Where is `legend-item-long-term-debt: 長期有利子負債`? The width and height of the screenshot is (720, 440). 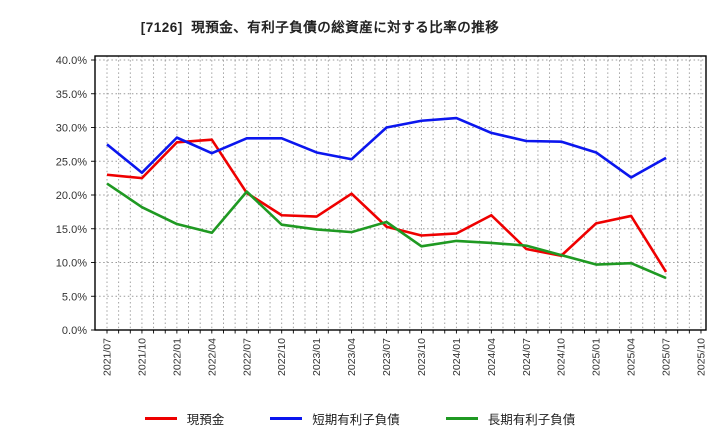
legend-item-long-term-debt: 長期有利子負債 is located at coordinates (510, 418).